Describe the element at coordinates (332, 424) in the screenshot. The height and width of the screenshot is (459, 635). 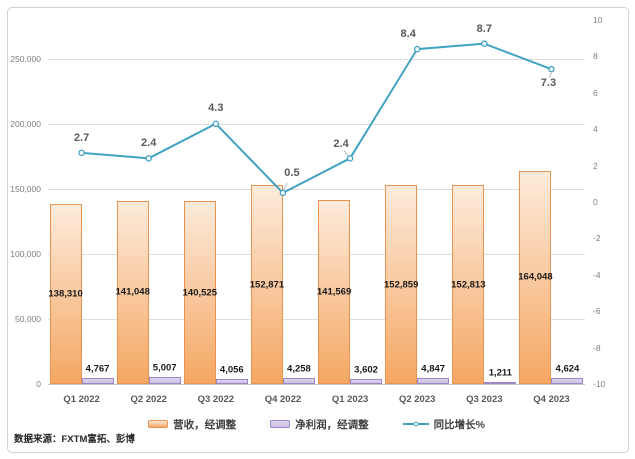
I see `legend-label-net-profit: 净利润，经调整` at that location.